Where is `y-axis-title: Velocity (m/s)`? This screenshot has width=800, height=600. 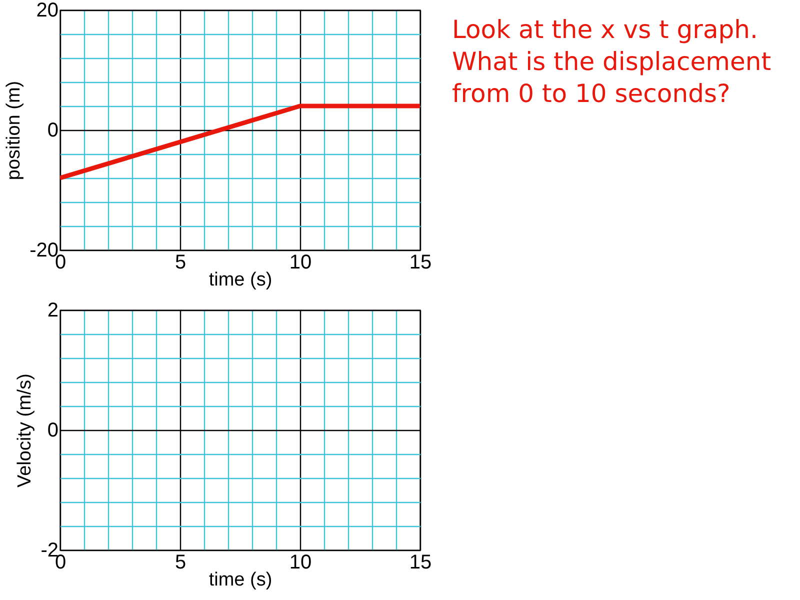 y-axis-title: Velocity (m/s) is located at coordinates (25, 430).